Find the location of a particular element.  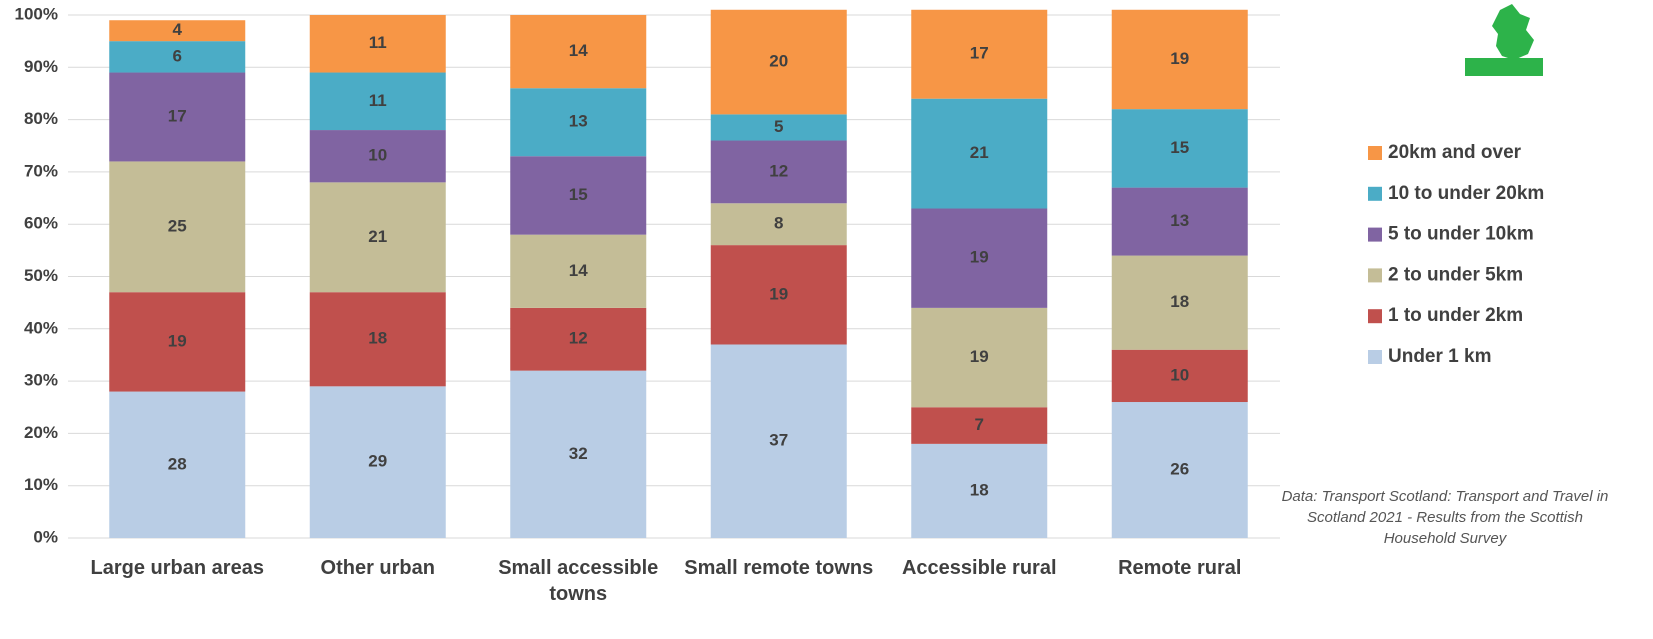

data-label: 8 is located at coordinates (778, 223).